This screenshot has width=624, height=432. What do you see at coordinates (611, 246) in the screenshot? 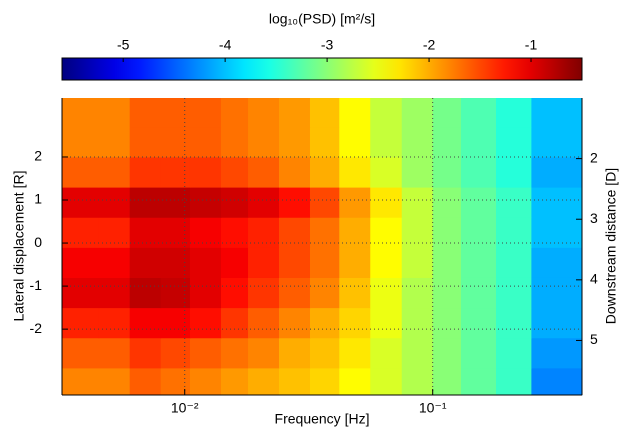
I see `y2-axis-label: Downstream distance [D]` at bounding box center [611, 246].